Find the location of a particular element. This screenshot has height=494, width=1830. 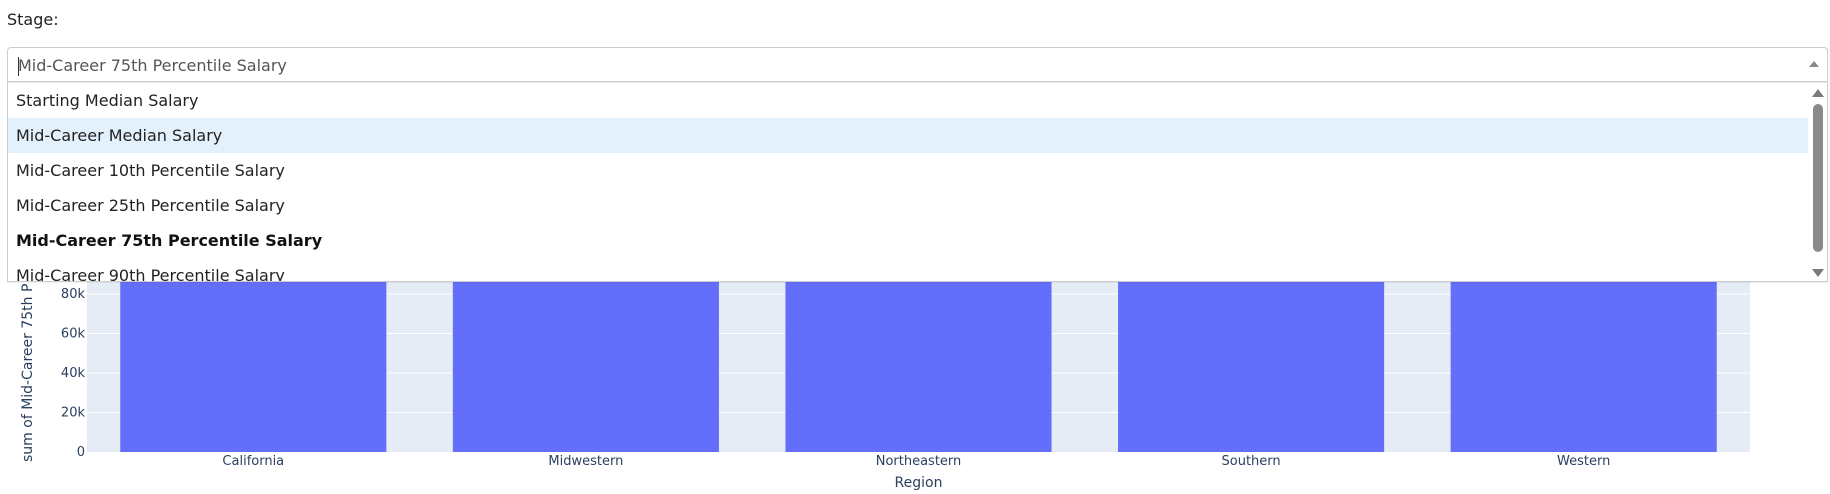

x-tick-label: Midwestern is located at coordinates (585, 461).